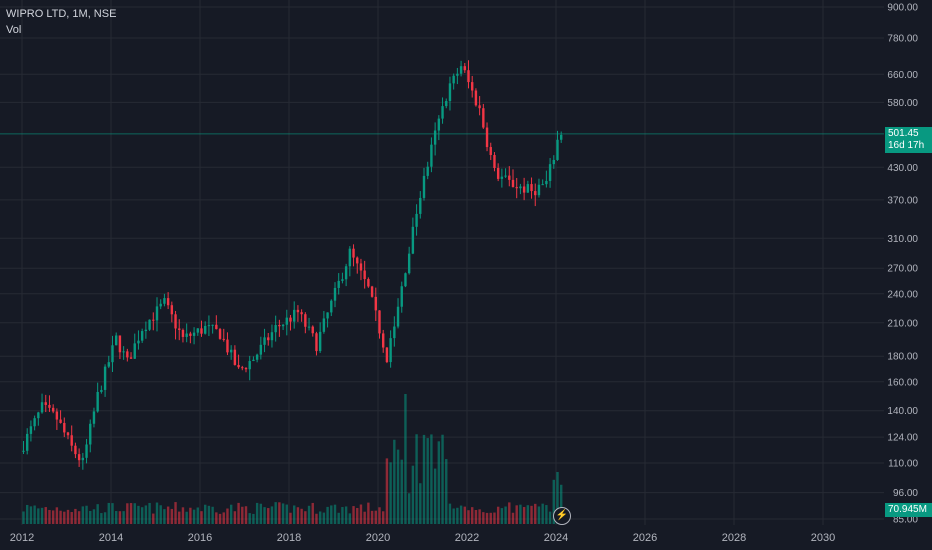 This screenshot has height=550, width=932. I want to click on volume-bars, so click(292, 459).